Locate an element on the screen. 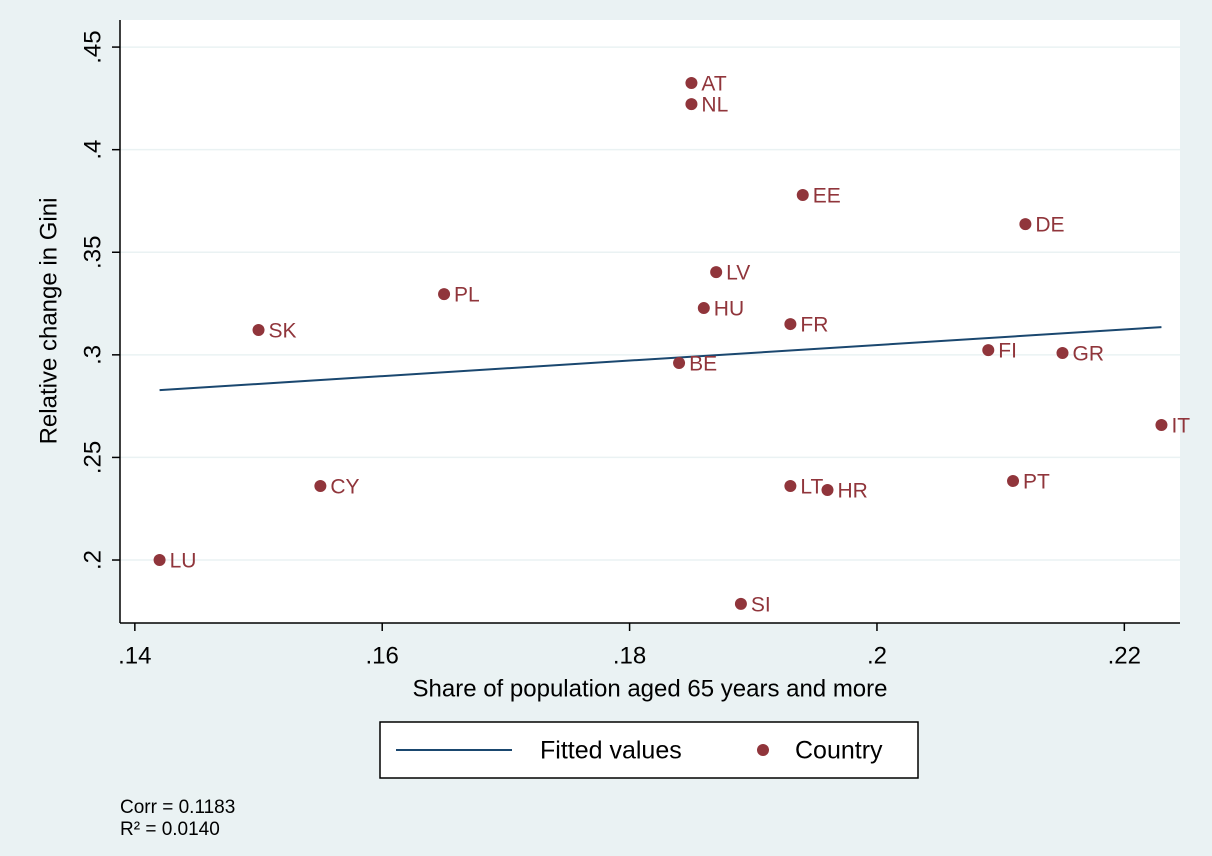 This screenshot has height=856, width=1212. point-label: HR is located at coordinates (852, 491).